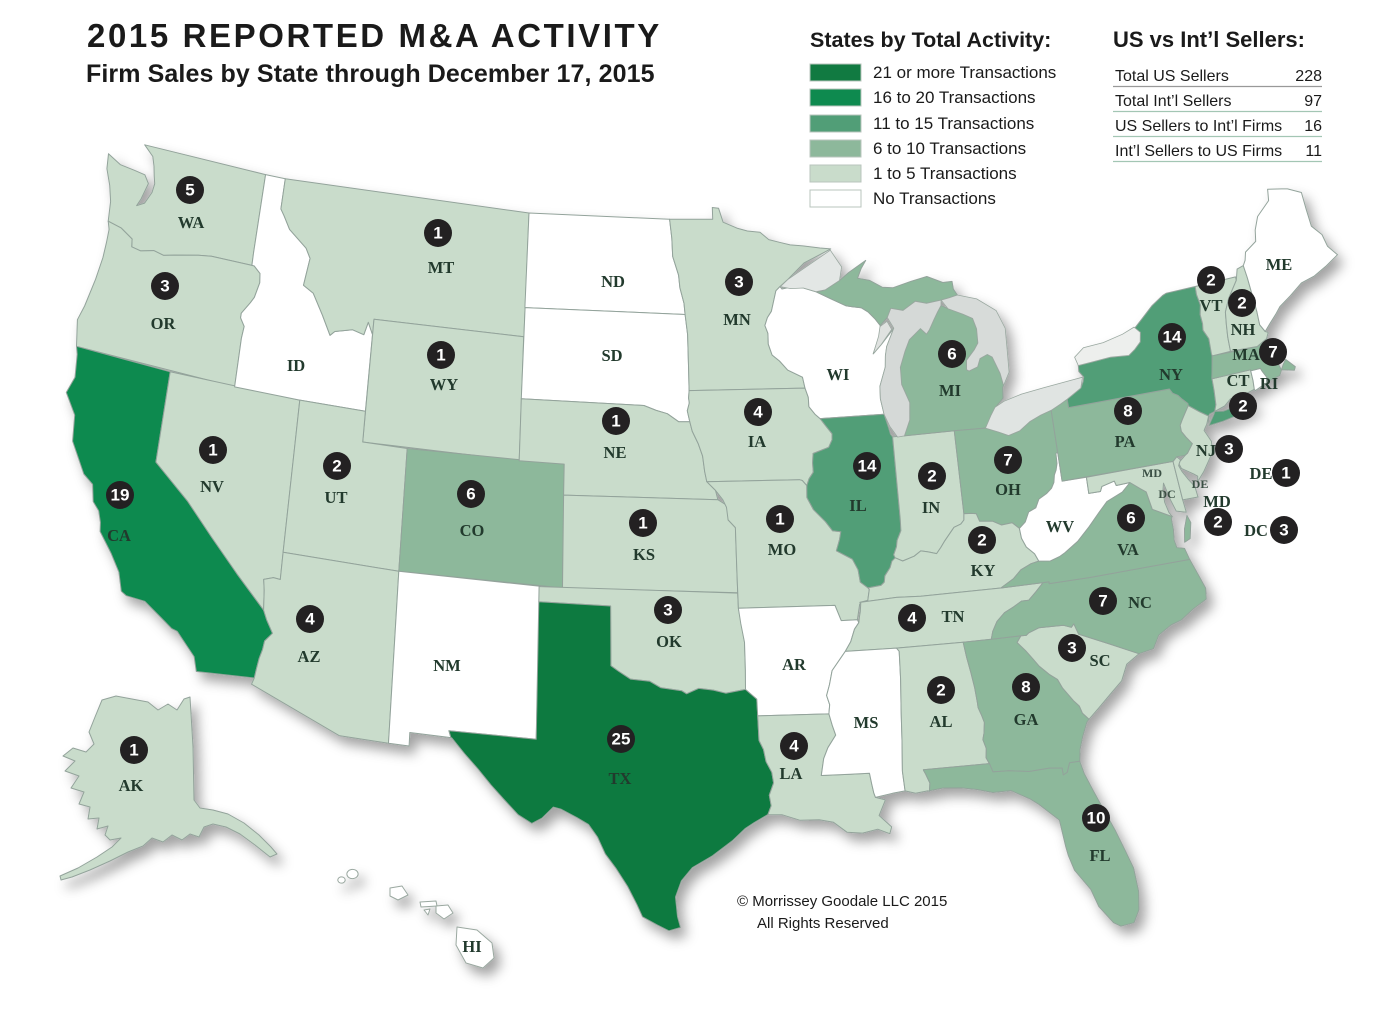 The width and height of the screenshot is (1380, 1032). Describe the element at coordinates (611, 355) in the screenshot. I see `svg-text: SD` at that location.